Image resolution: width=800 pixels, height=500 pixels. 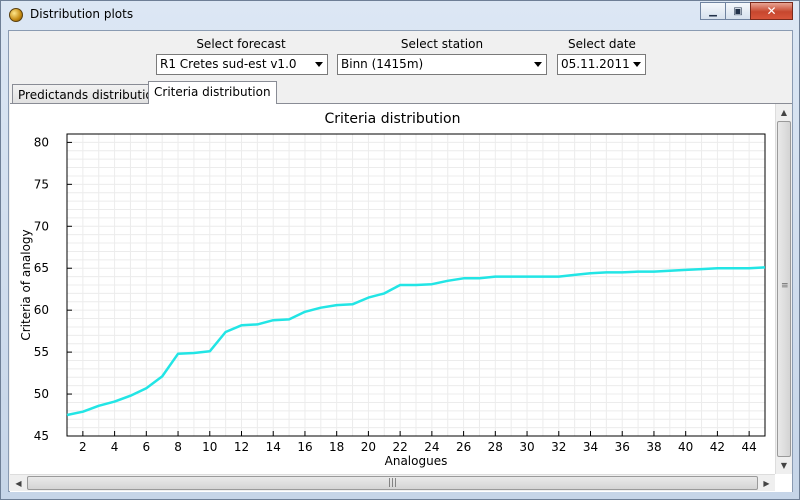 What do you see at coordinates (602, 44) in the screenshot?
I see `date-label: Select date` at bounding box center [602, 44].